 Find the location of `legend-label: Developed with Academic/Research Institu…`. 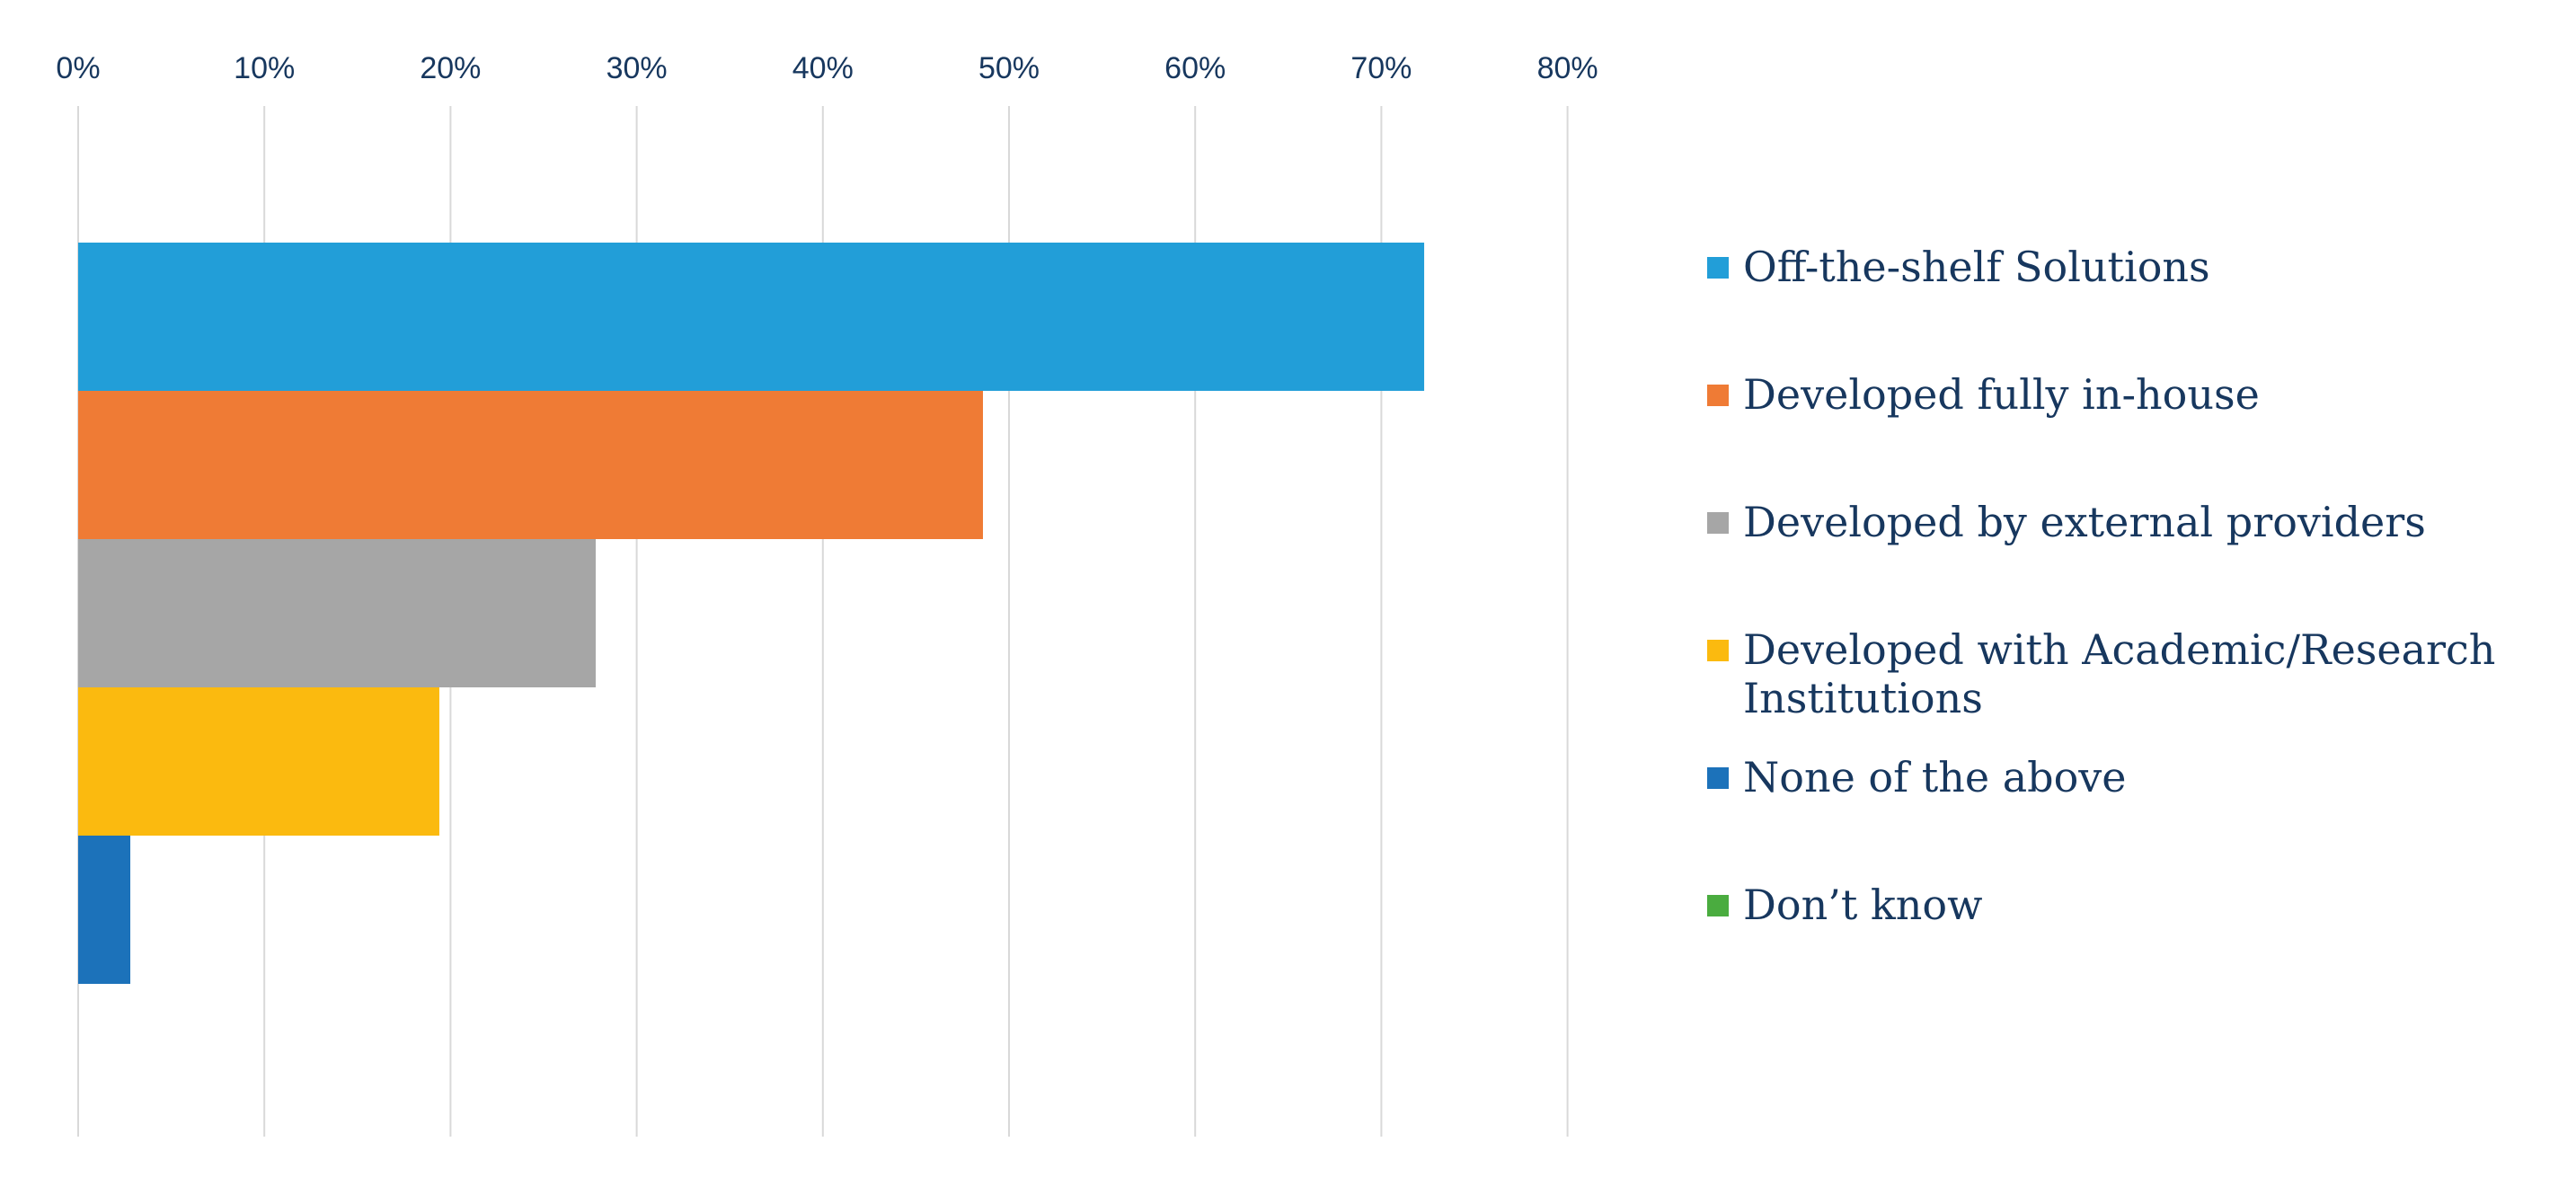

legend-label: Developed with Academic/Research Institu… is located at coordinates (2119, 673).